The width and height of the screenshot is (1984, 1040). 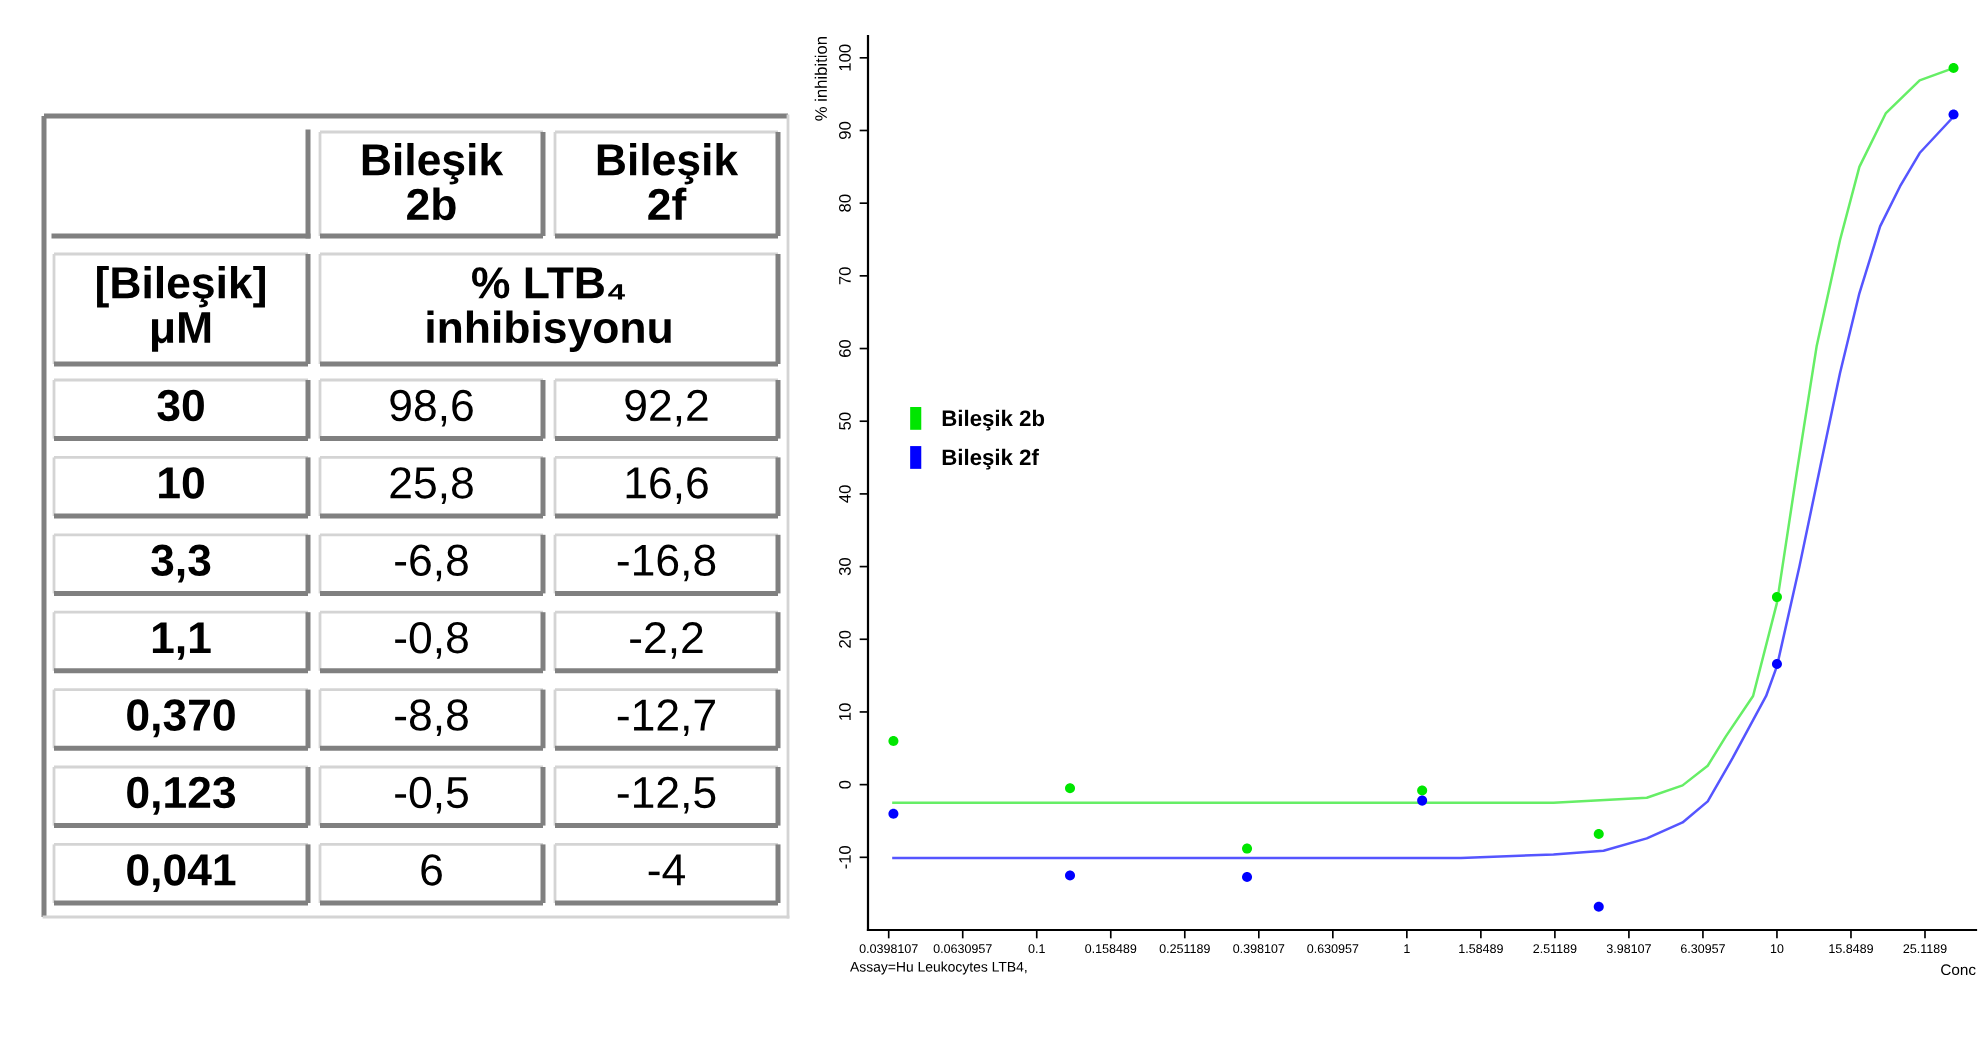 What do you see at coordinates (666, 870) in the screenshot?
I see `data-label: -4` at bounding box center [666, 870].